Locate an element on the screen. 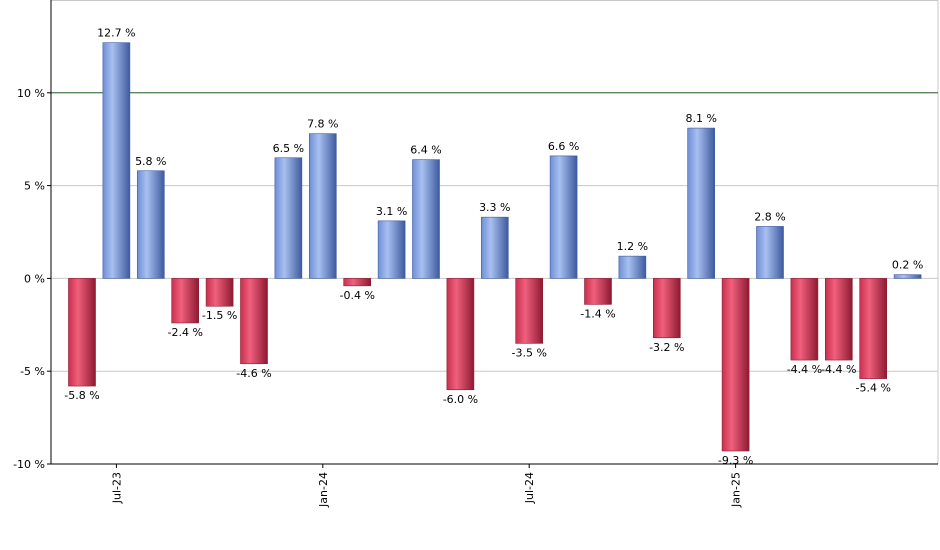 Image resolution: width=940 pixels, height=550 pixels. data-label: -4.6 % is located at coordinates (253, 373).